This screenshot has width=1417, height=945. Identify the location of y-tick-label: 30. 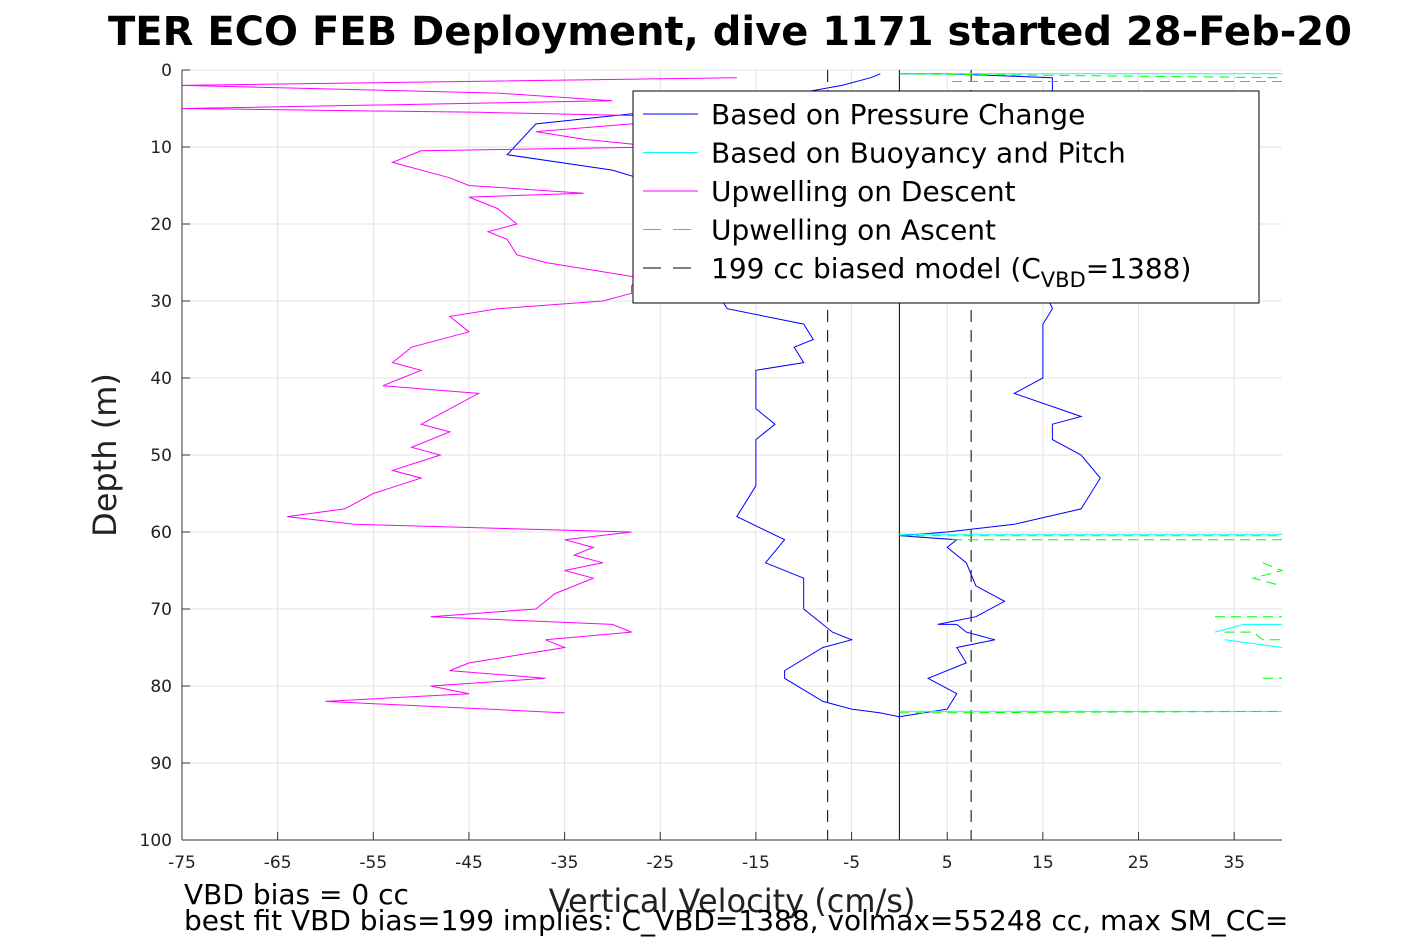
(161, 302).